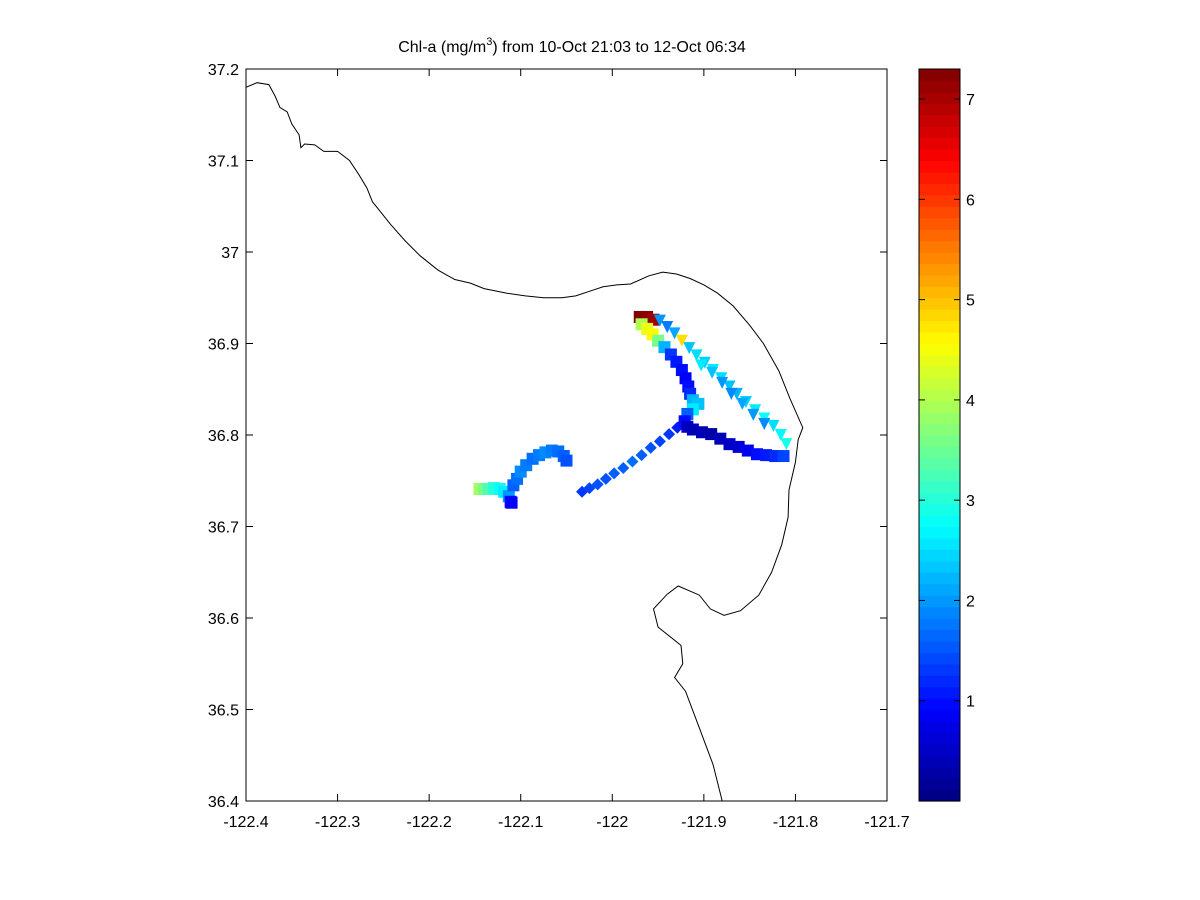  I want to click on y-tick-label: 36.6, so click(223, 619).